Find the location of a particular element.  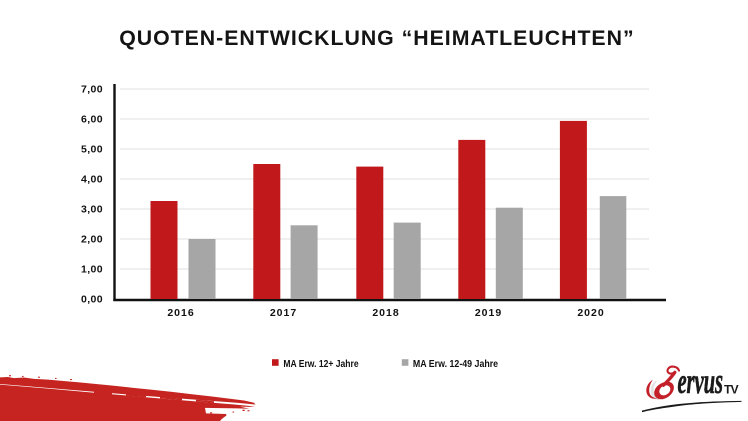

svg-text: 4,00 is located at coordinates (92, 180).